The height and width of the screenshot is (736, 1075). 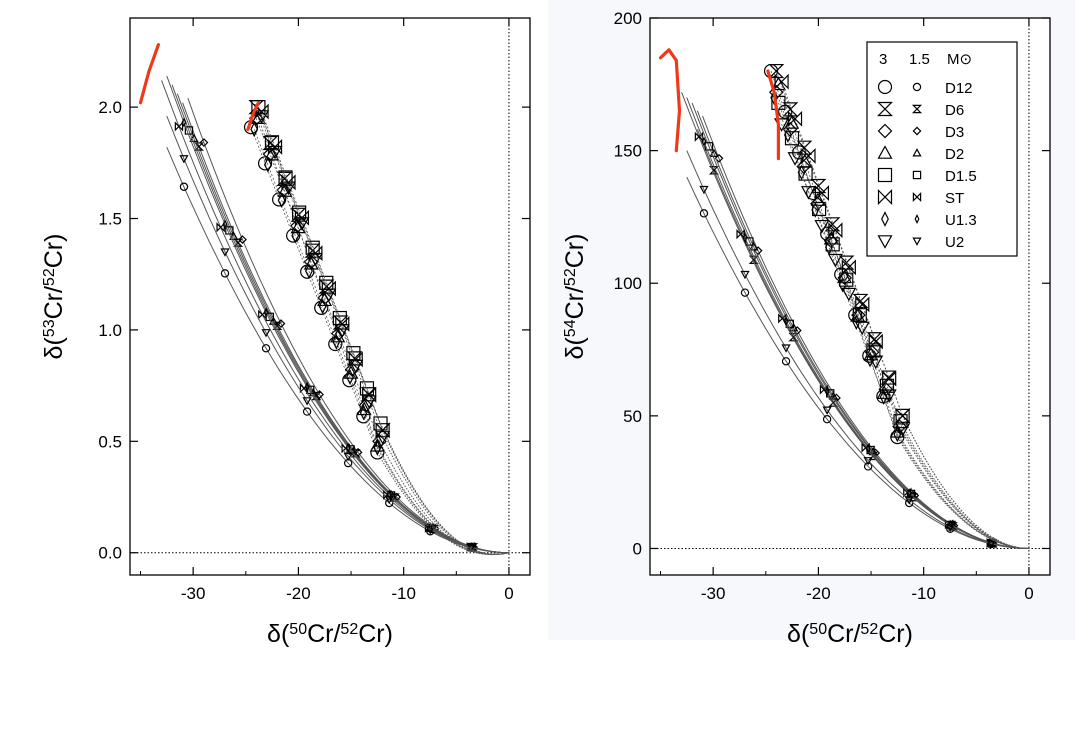 What do you see at coordinates (628, 283) in the screenshot?
I see `y-tick-label: 100` at bounding box center [628, 283].